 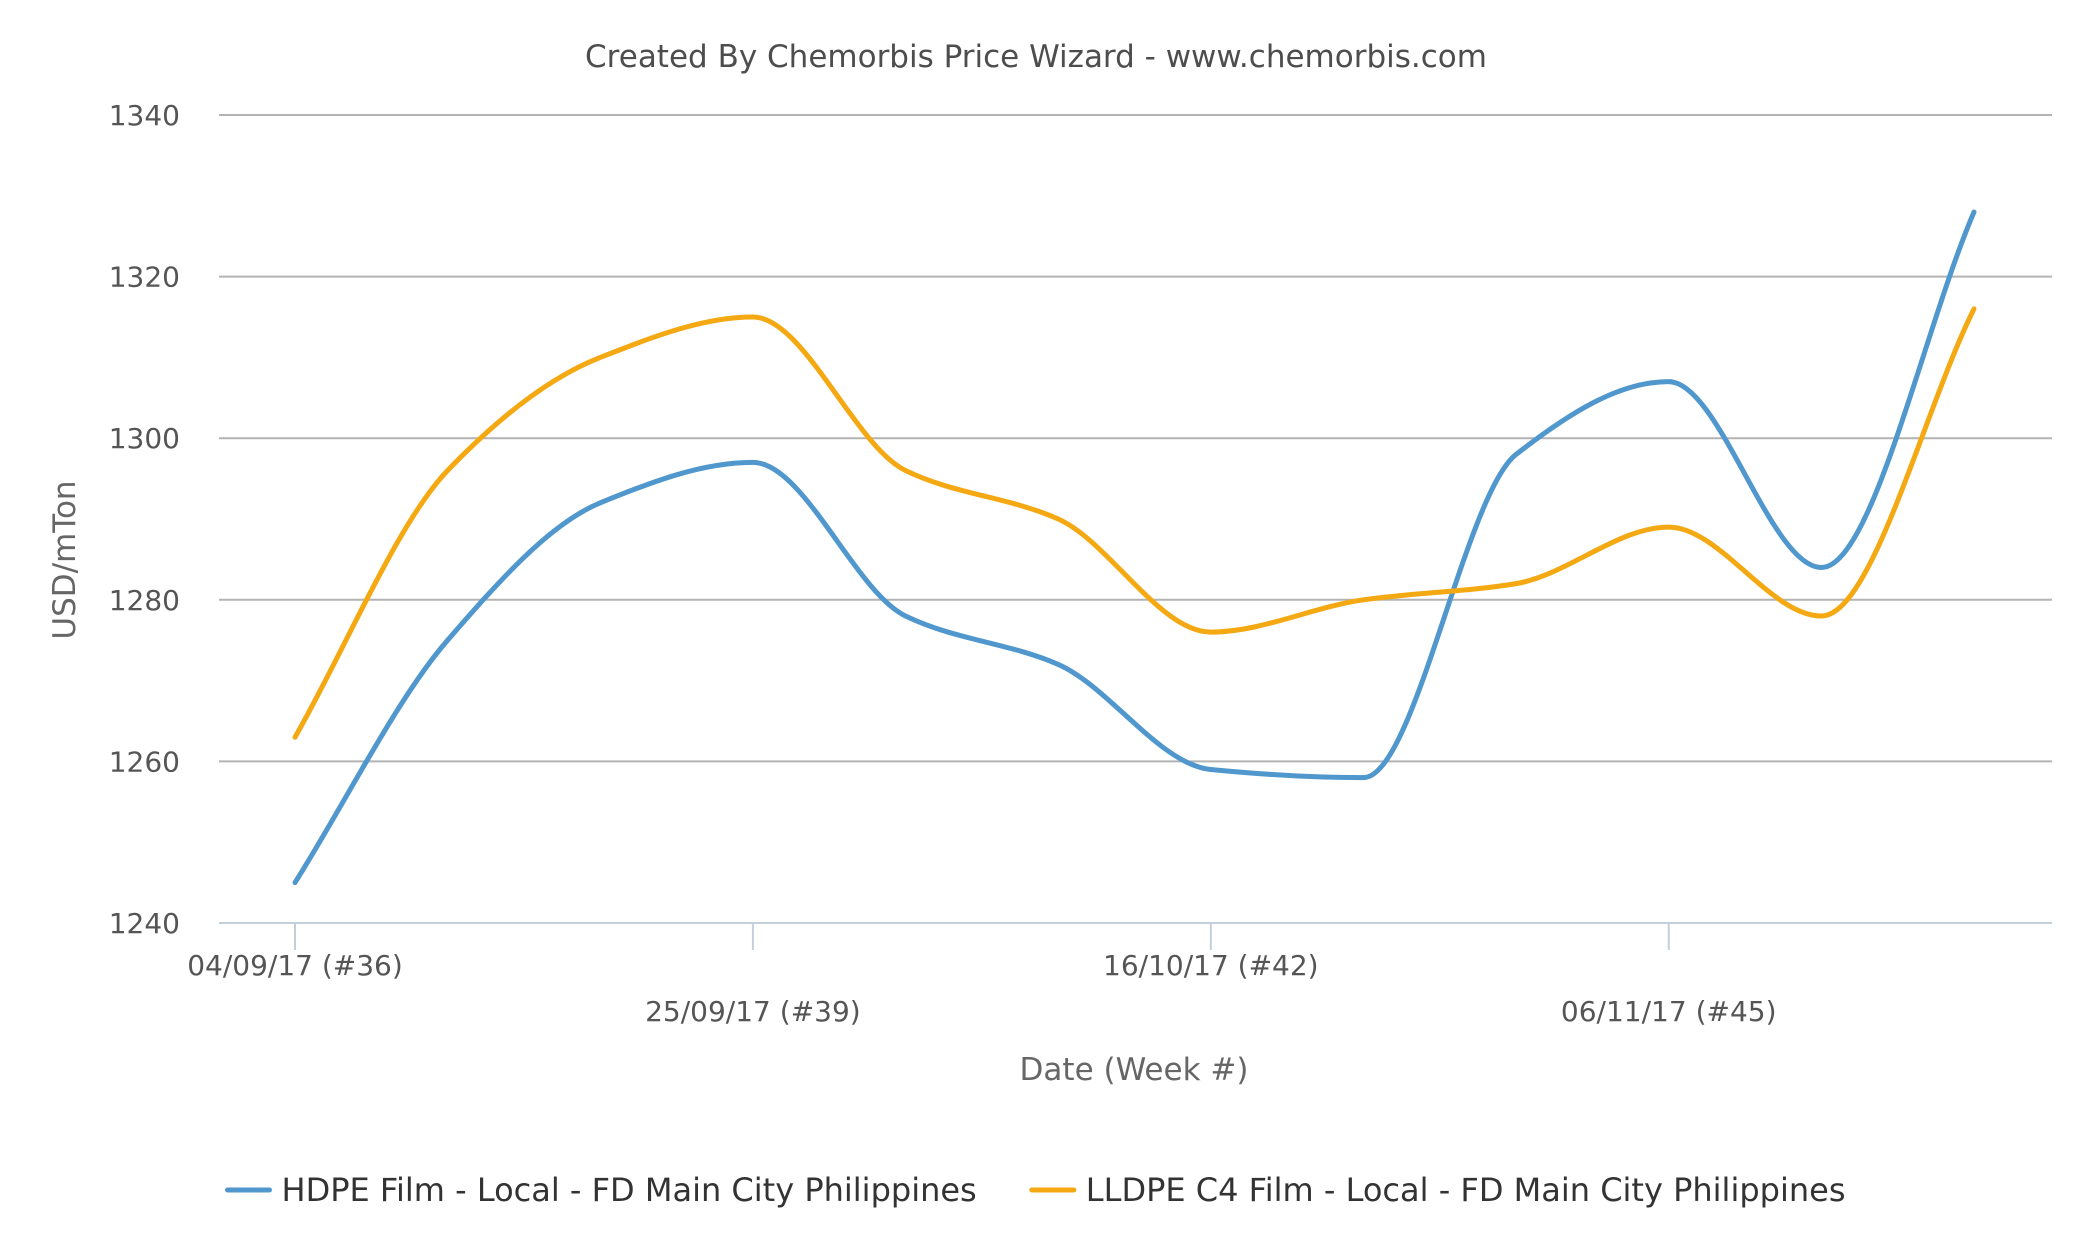 What do you see at coordinates (144, 115) in the screenshot?
I see `y-tick-label: 1340` at bounding box center [144, 115].